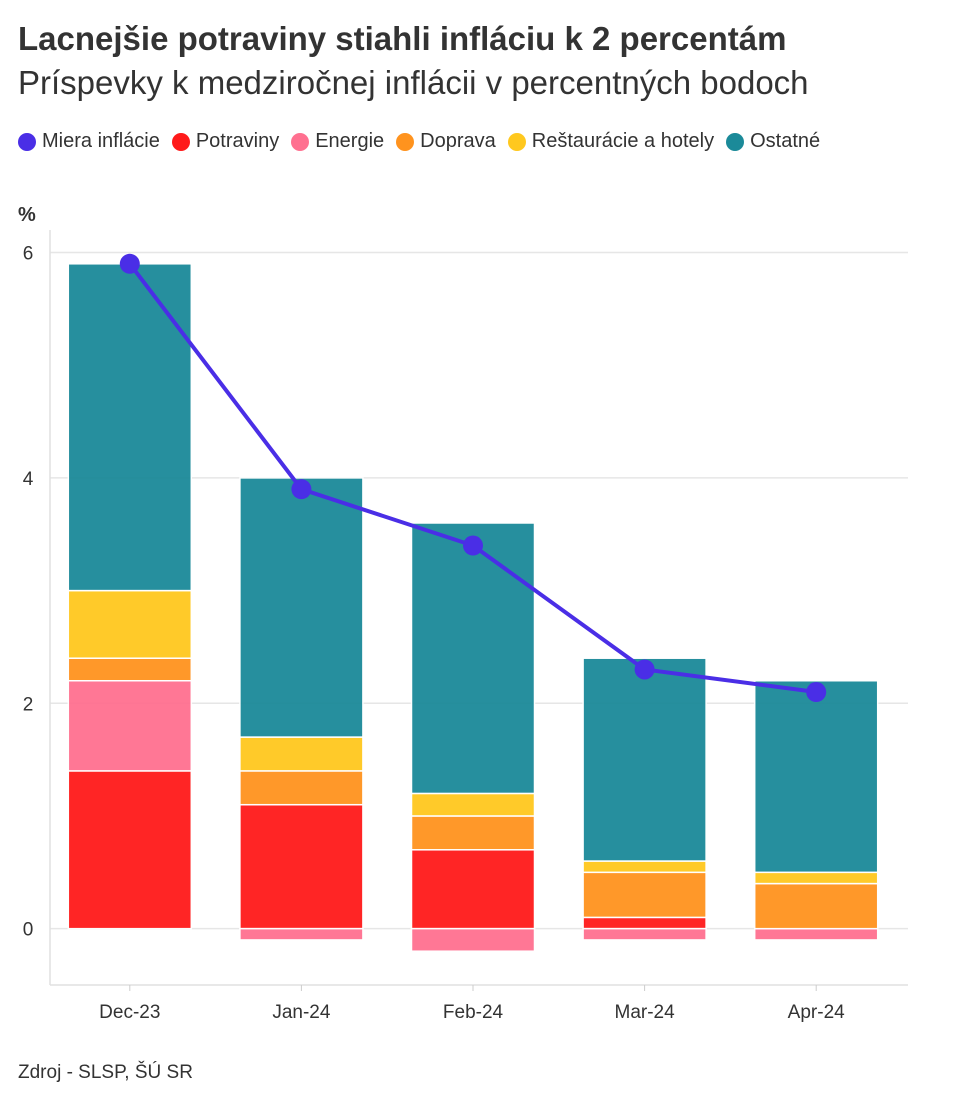 The height and width of the screenshot is (1104, 960). I want to click on y-tick-label: 2, so click(28, 704).